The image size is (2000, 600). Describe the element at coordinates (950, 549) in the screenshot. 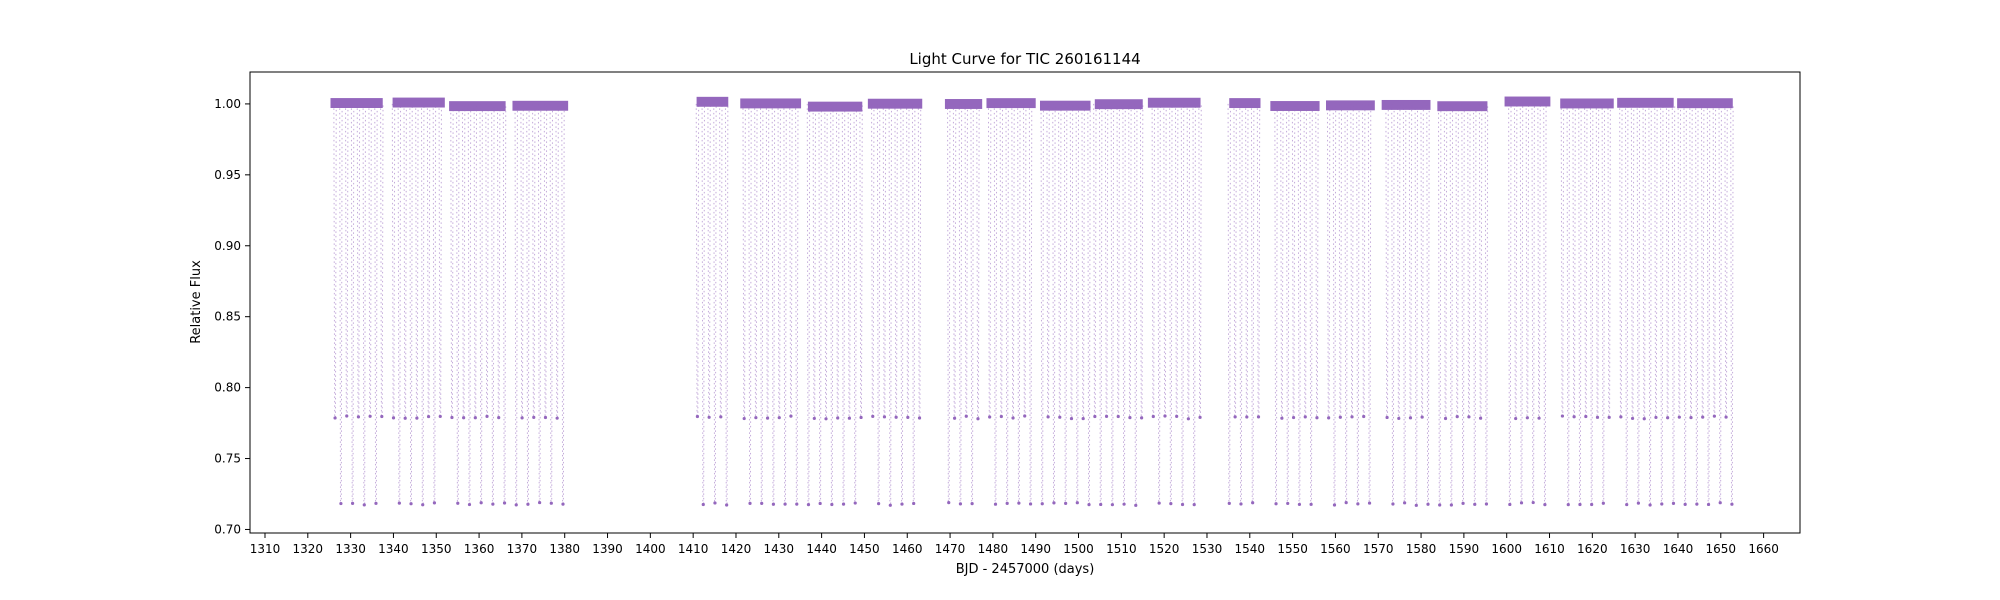

I see `x-tick-label: 1470` at that location.